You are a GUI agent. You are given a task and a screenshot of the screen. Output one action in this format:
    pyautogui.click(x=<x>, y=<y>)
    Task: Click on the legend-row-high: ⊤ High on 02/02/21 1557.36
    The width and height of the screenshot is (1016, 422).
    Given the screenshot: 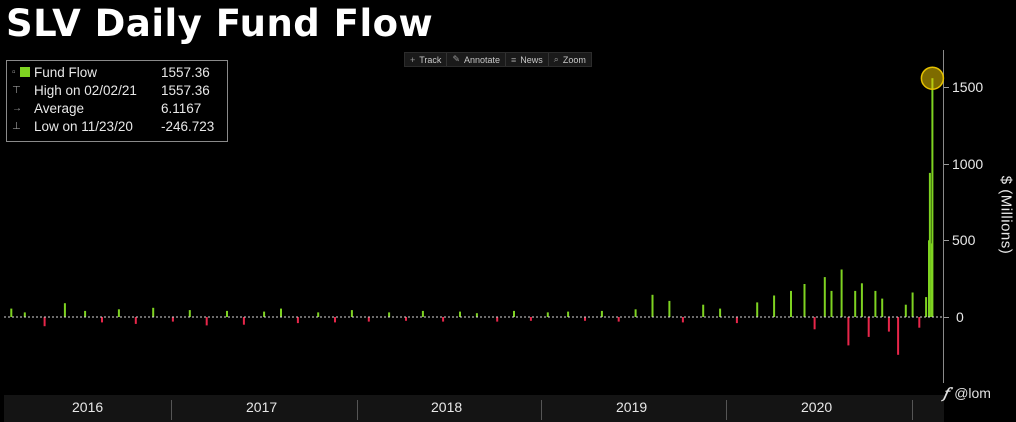 What is the action you would take?
    pyautogui.click(x=117, y=91)
    